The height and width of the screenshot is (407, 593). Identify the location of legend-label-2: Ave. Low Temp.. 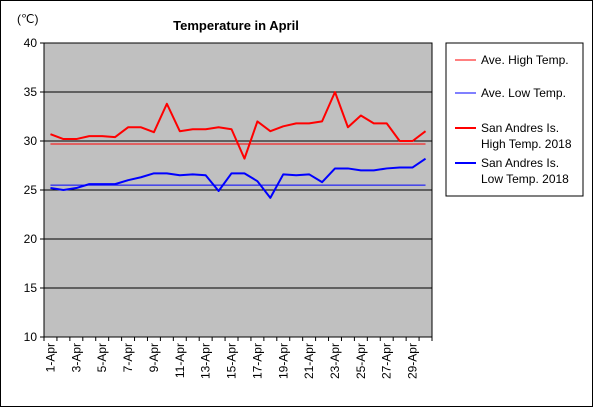
(523, 93).